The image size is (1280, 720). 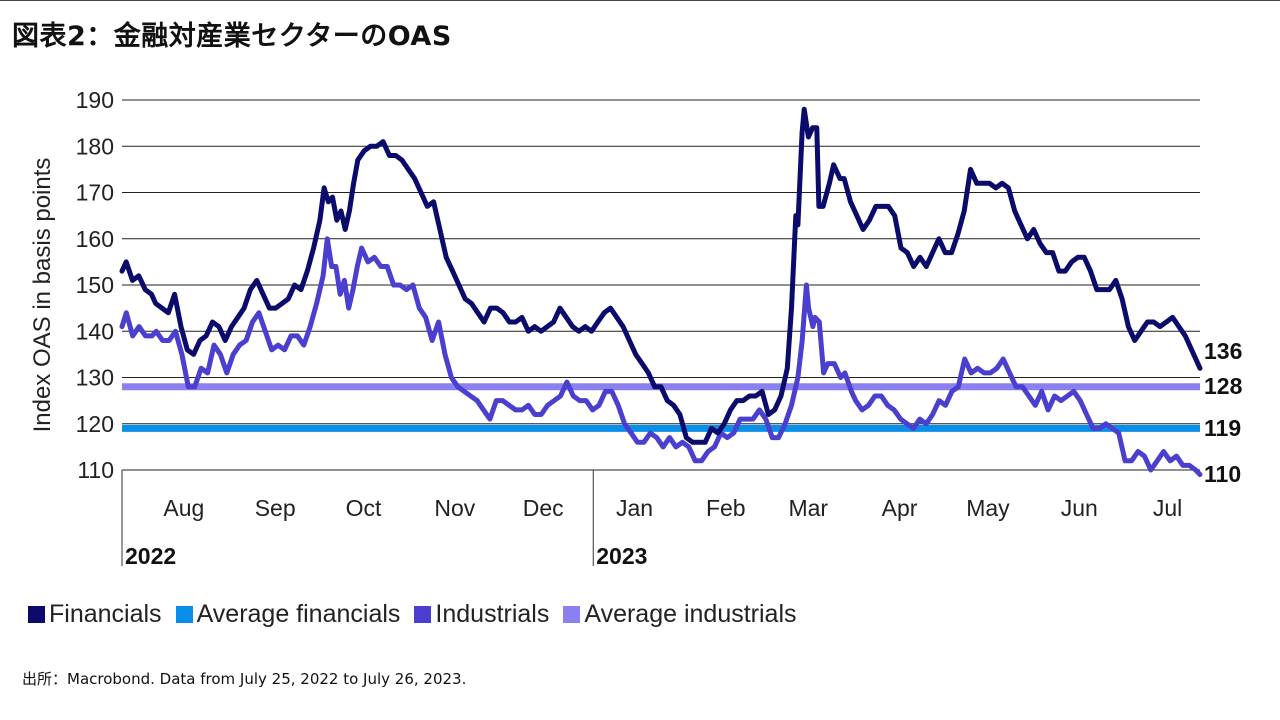 What do you see at coordinates (184, 614) in the screenshot?
I see `legend-swatch-average-financials` at bounding box center [184, 614].